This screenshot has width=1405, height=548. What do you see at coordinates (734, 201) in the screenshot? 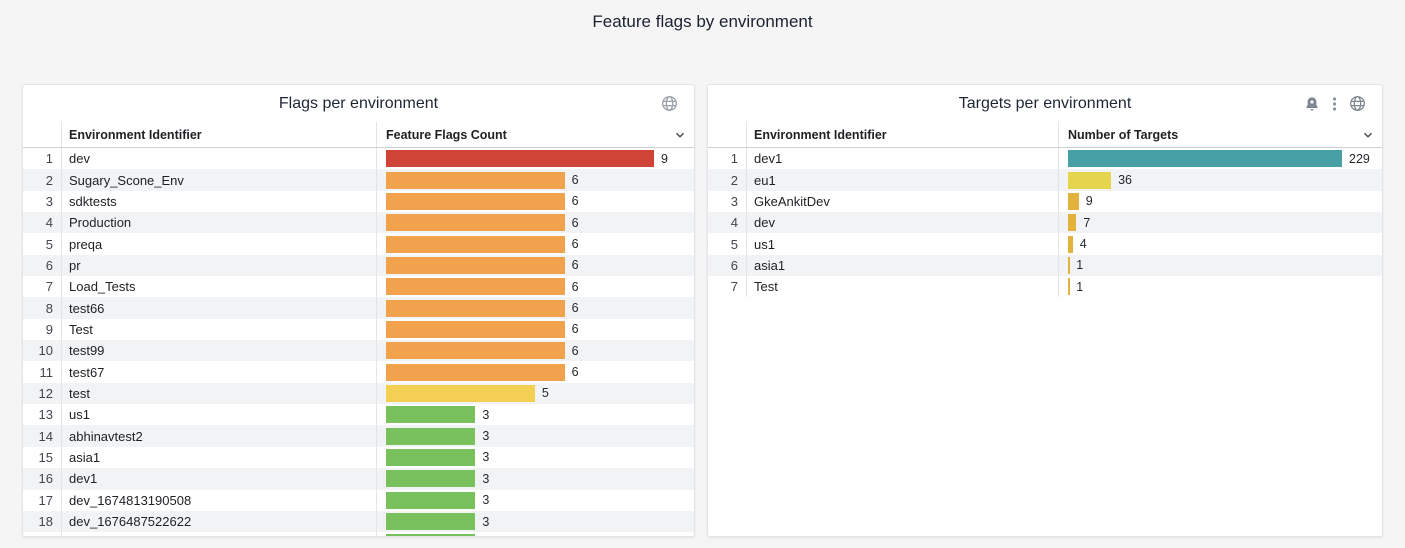
I see `row-number: 3` at bounding box center [734, 201].